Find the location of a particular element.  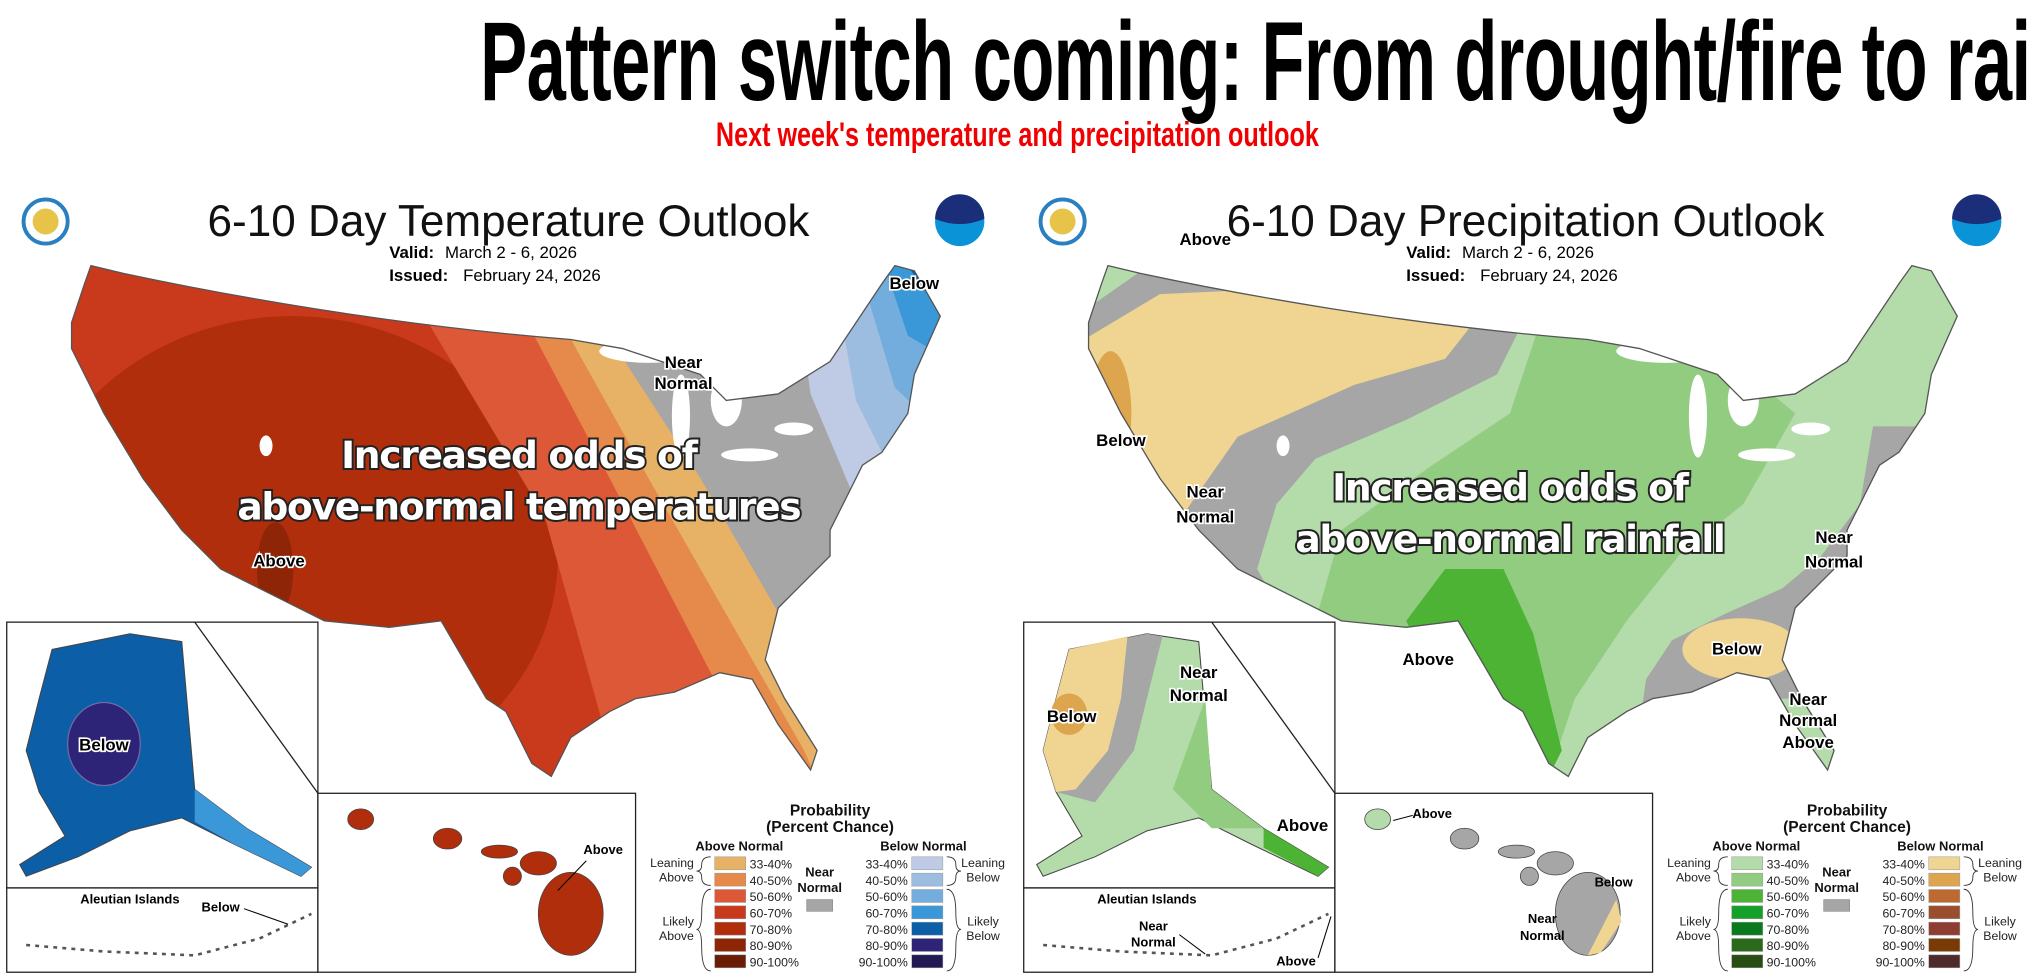

label-near-normal-west-line2: Normal is located at coordinates (1205, 516).